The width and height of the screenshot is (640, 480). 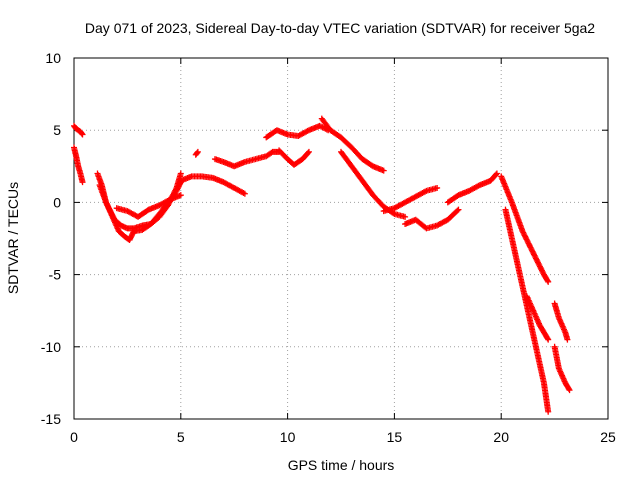 I want to click on y-axis-label: SDTVAR / TECUs, so click(x=13, y=238).